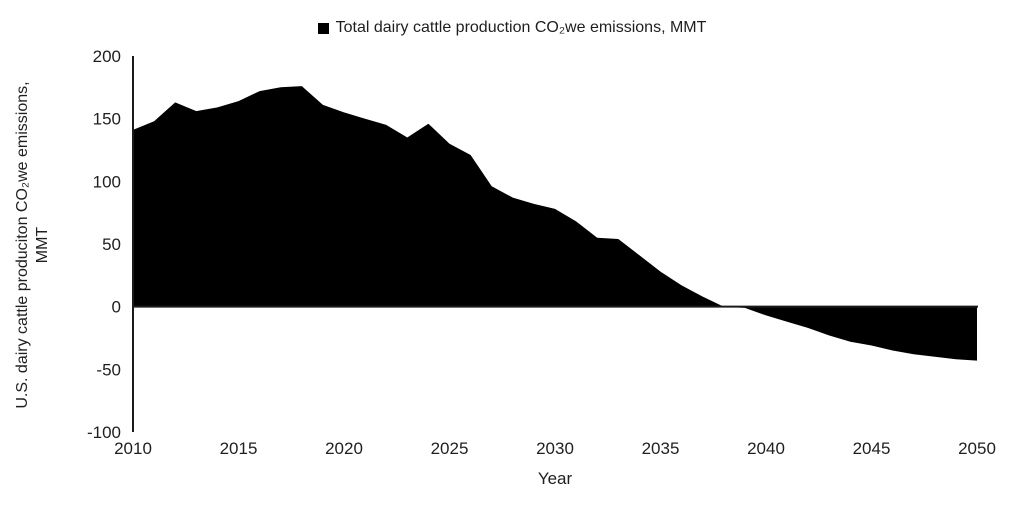  Describe the element at coordinates (107, 181) in the screenshot. I see `y-tick-label: 100` at that location.